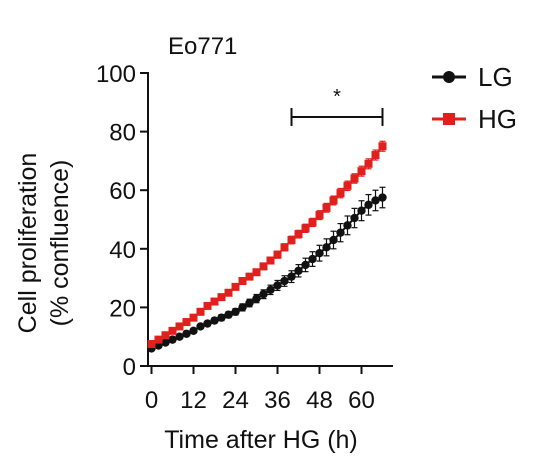 Image resolution: width=535 pixels, height=476 pixels. I want to click on legend-lg-label: LG, so click(495, 77).